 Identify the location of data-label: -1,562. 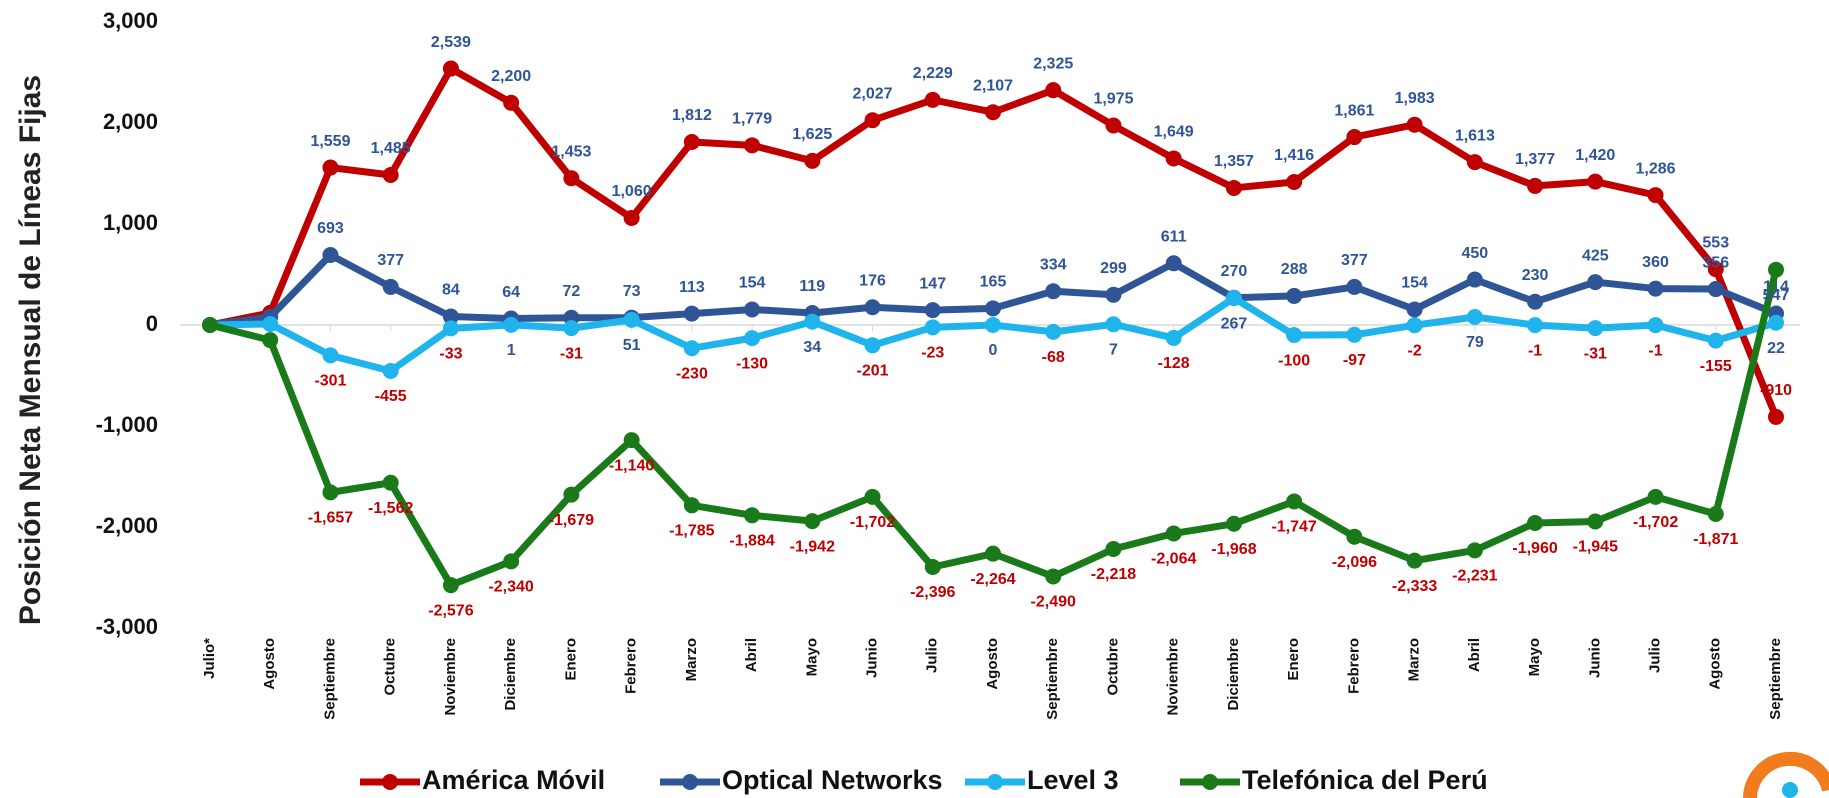
(390, 508).